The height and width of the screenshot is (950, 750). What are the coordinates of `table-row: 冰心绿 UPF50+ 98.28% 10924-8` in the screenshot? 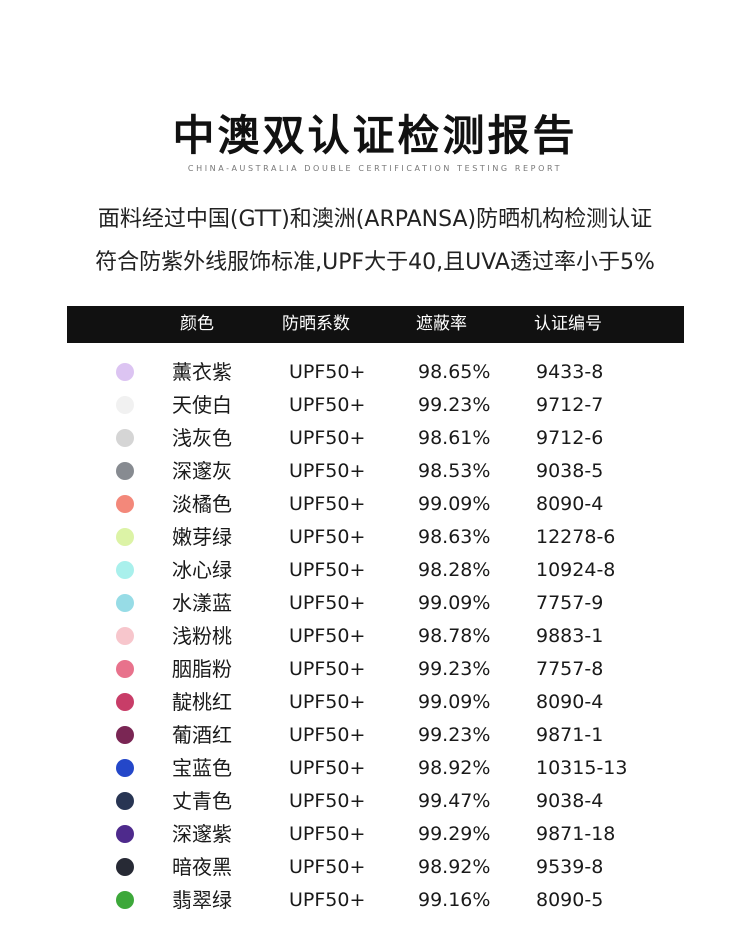 It's located at (375, 570).